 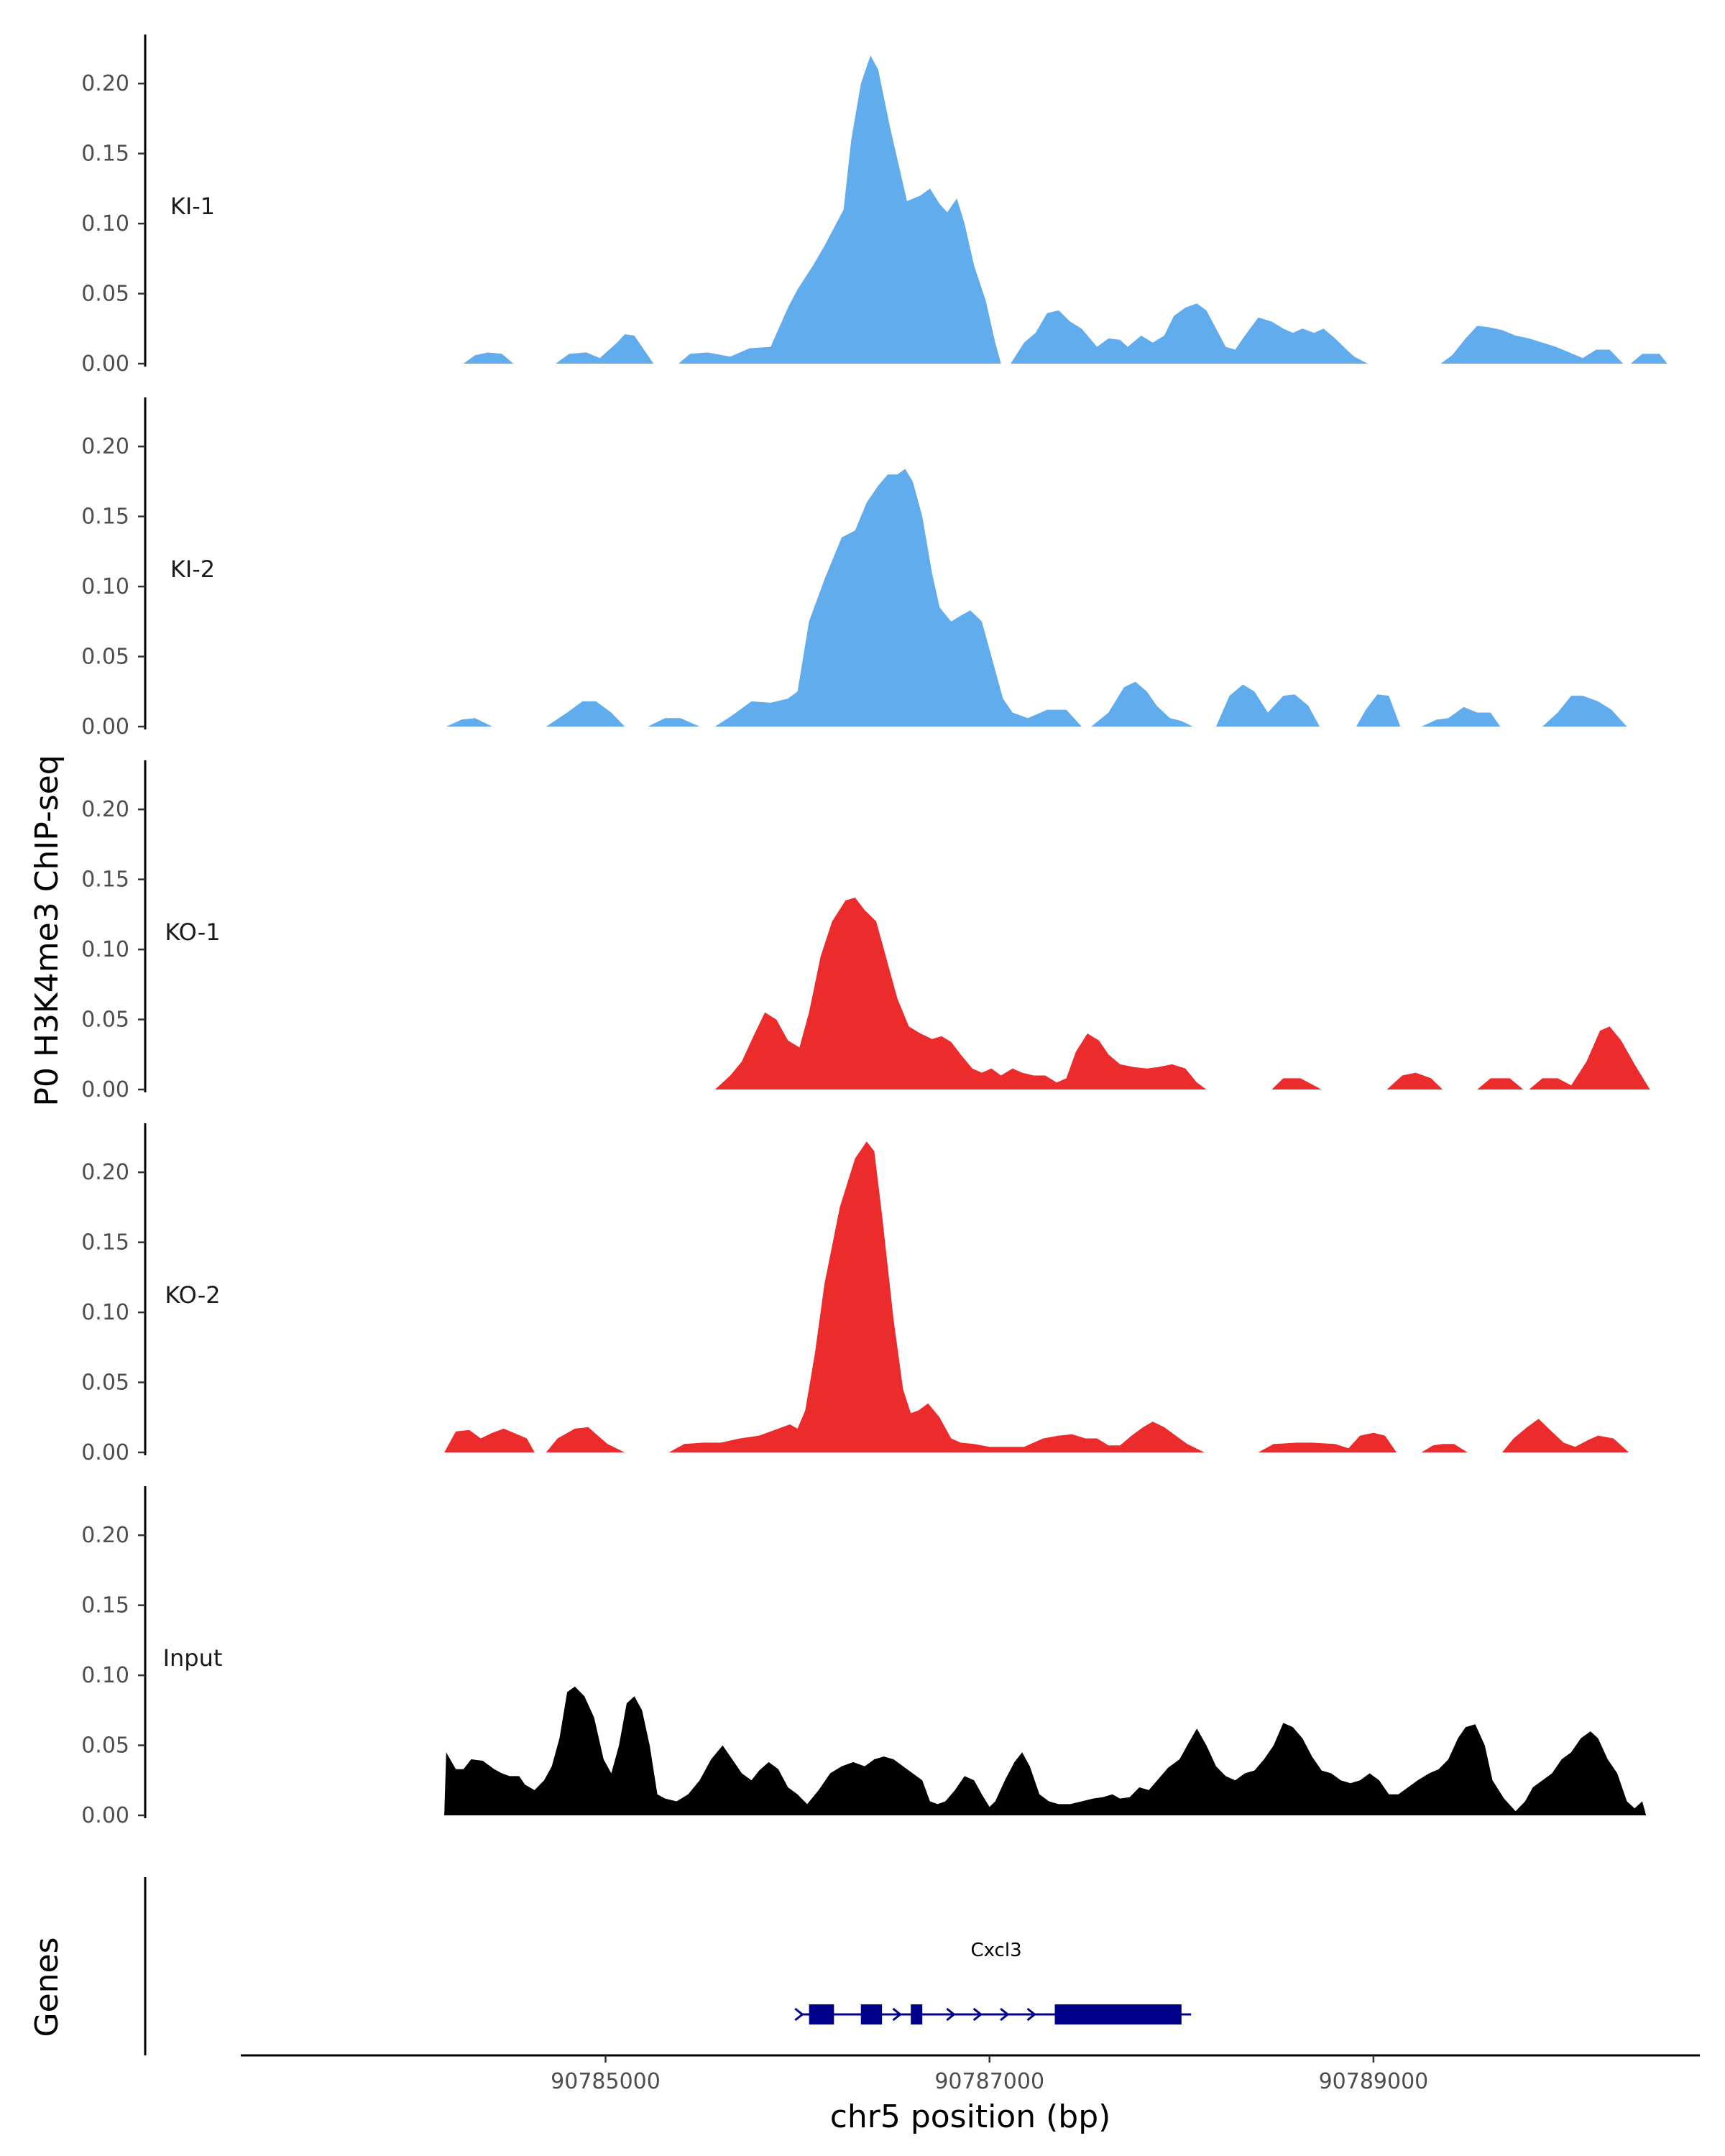 I want to click on track-ki-2: 0.00 0.05 0.10 0.15 0.20 KI-2, so click(x=854, y=568).